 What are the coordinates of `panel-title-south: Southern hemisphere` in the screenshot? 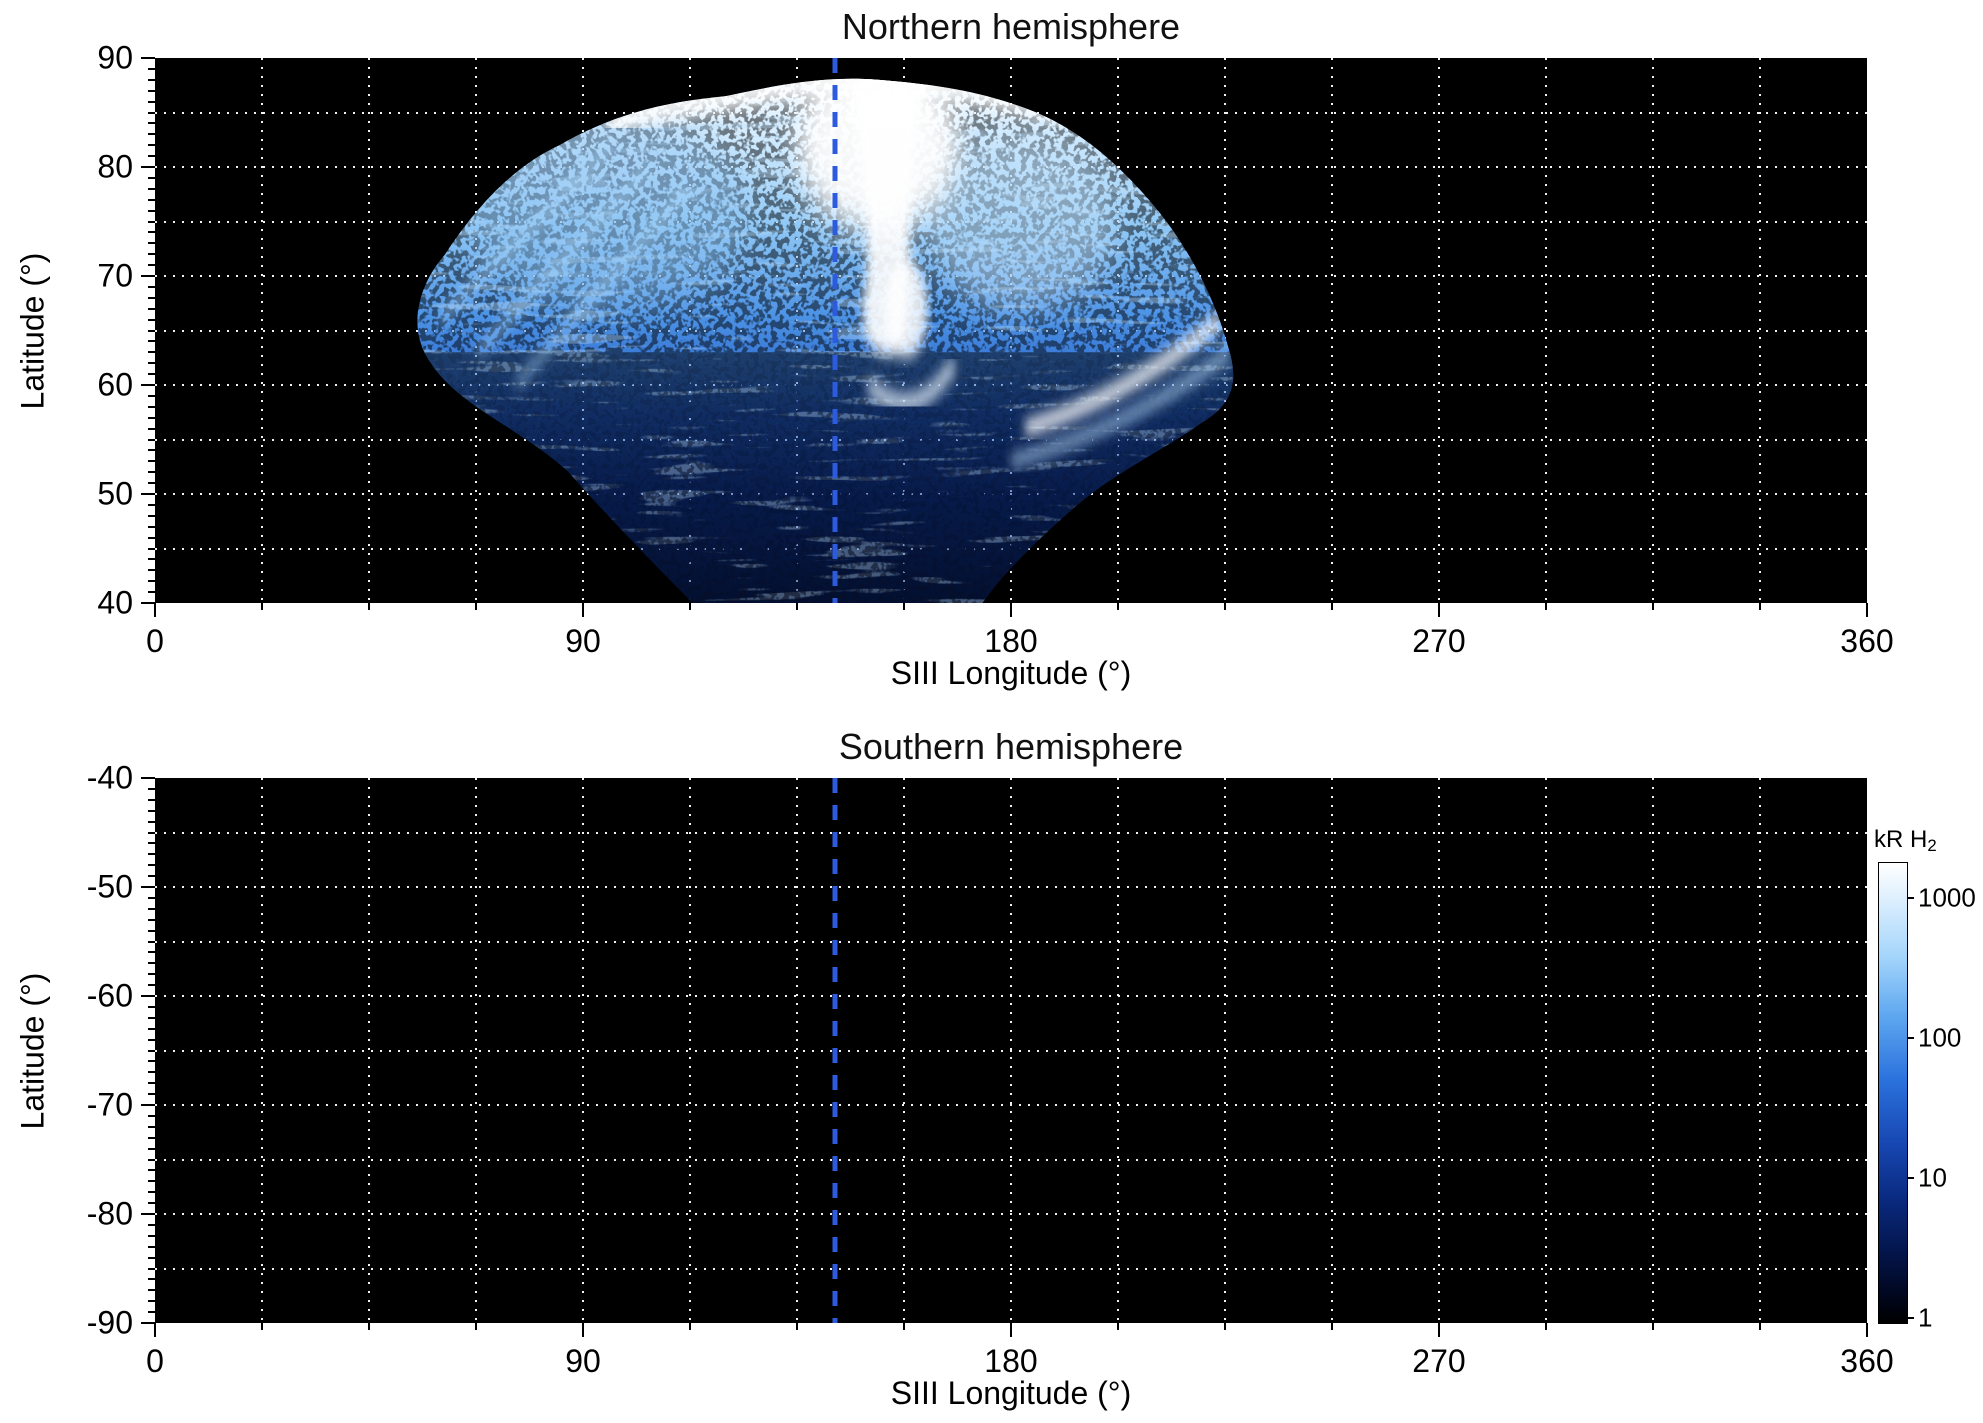 It's located at (1011, 746).